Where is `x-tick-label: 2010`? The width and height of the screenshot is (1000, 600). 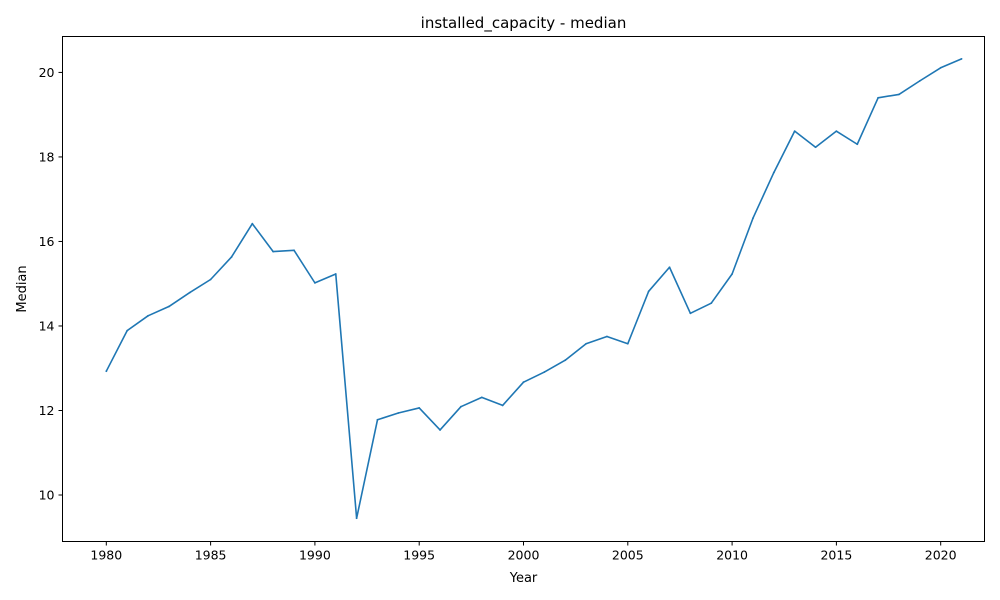 x-tick-label: 2010 is located at coordinates (732, 555).